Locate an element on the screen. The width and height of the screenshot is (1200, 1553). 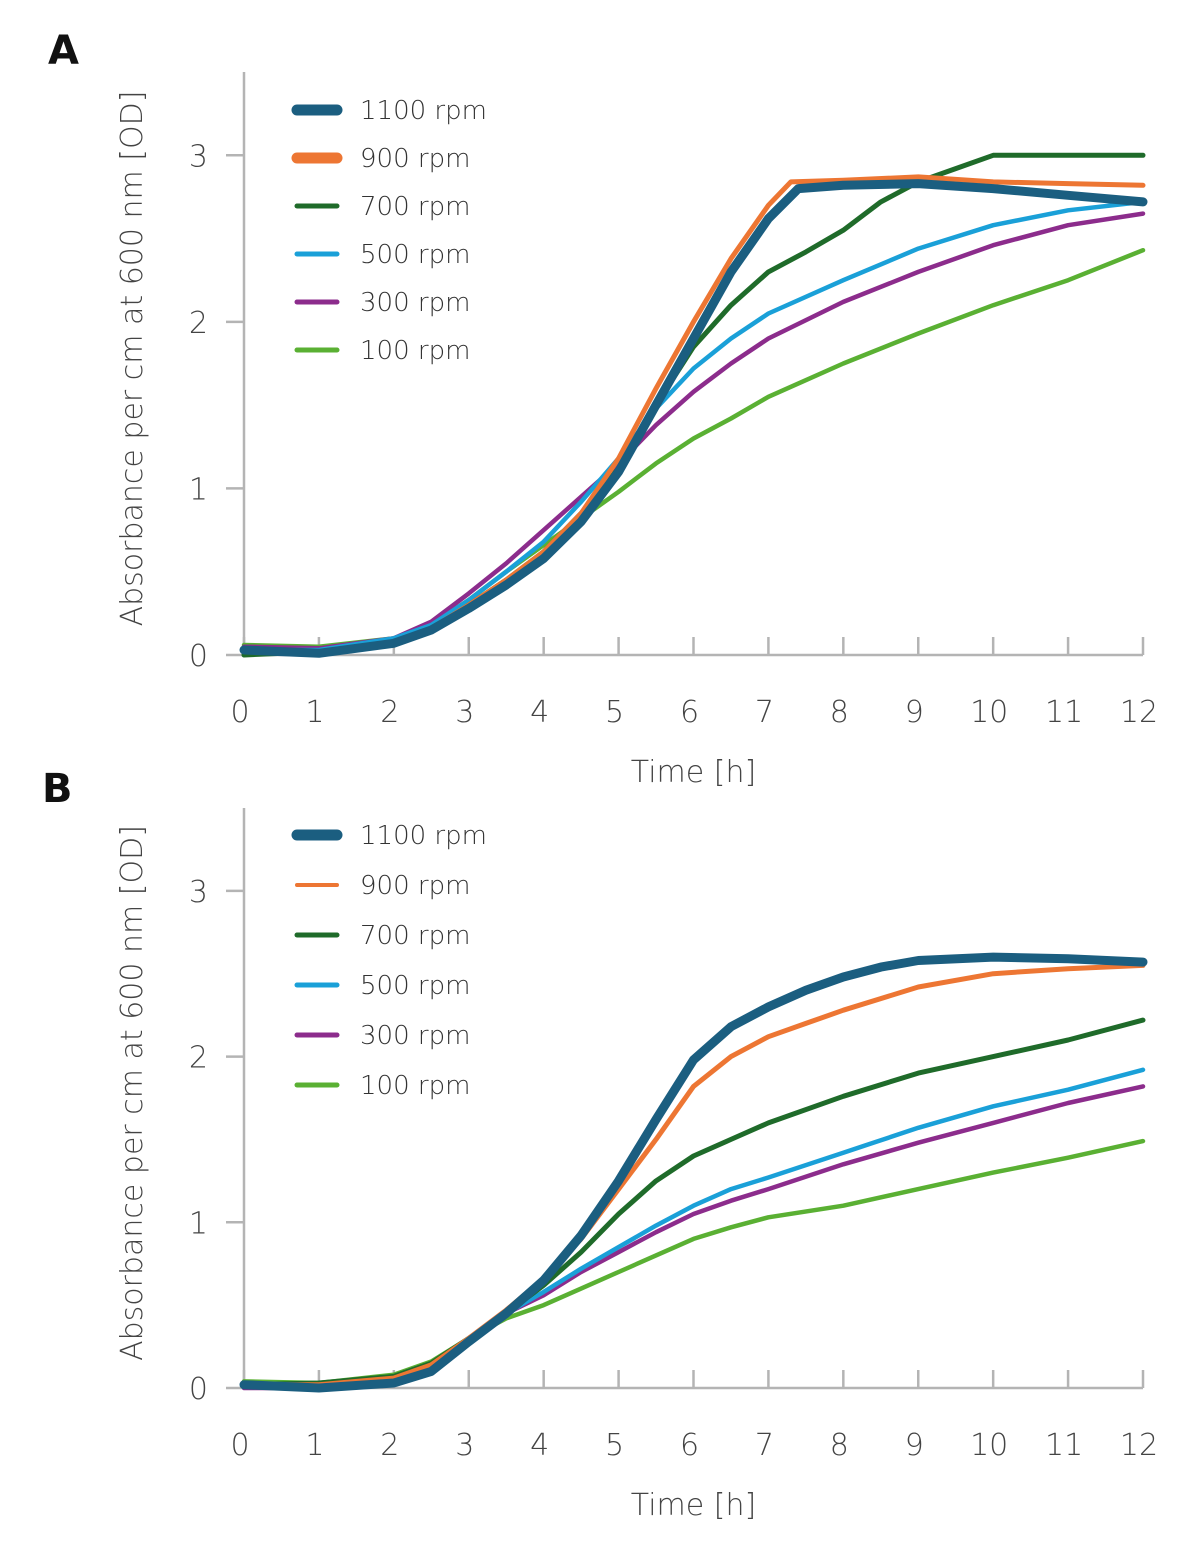
panel-letter: A is located at coordinates (63, 51).